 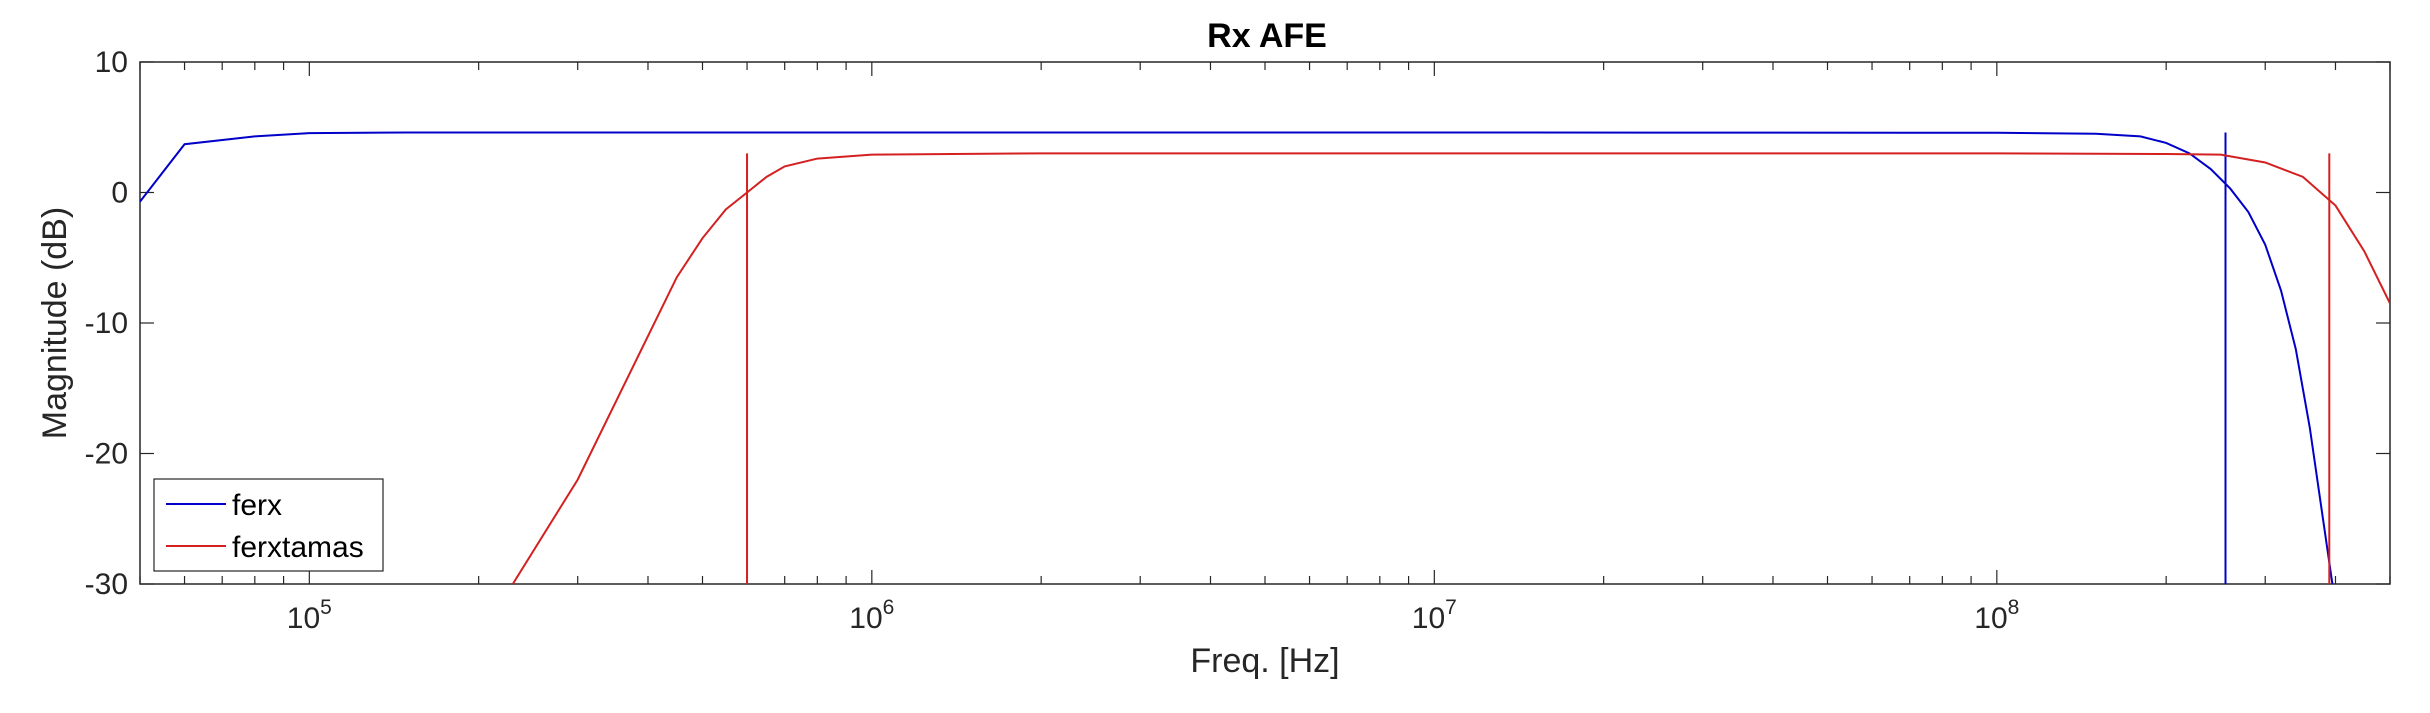 I want to click on legend: ferx ferxtamas, so click(x=268, y=525).